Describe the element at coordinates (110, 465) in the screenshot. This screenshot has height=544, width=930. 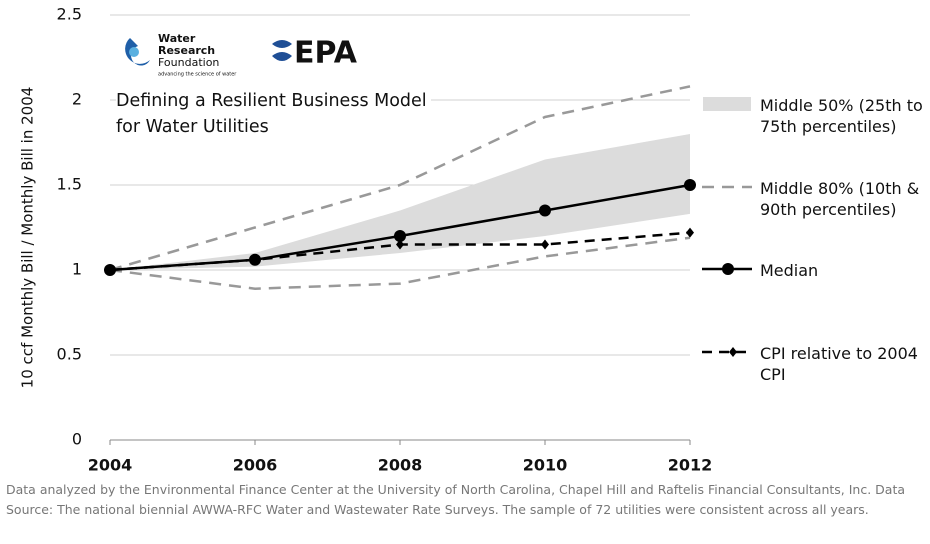
I see `x-tick-label: 2004` at that location.